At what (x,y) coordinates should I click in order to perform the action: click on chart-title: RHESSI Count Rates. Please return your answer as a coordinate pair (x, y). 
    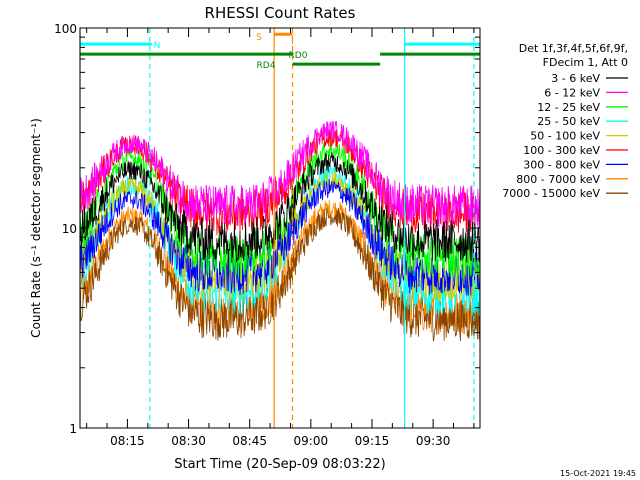
    Looking at the image, I should click on (280, 13).